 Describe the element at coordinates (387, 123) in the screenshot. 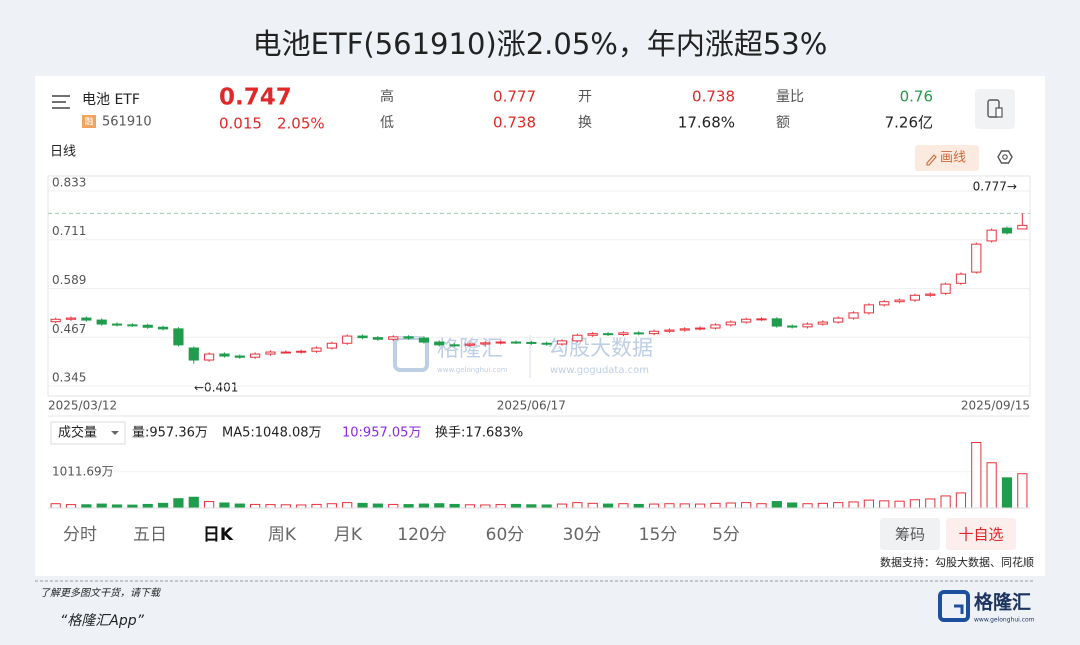

I see `label: 低` at that location.